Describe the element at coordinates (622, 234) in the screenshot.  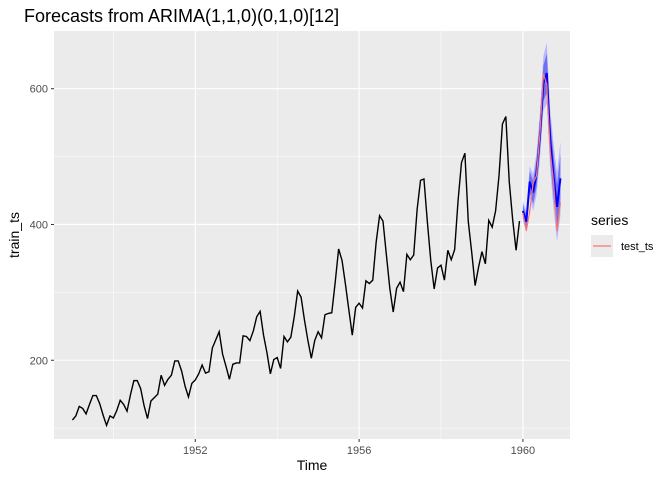
I see `legend: series test_ts` at that location.